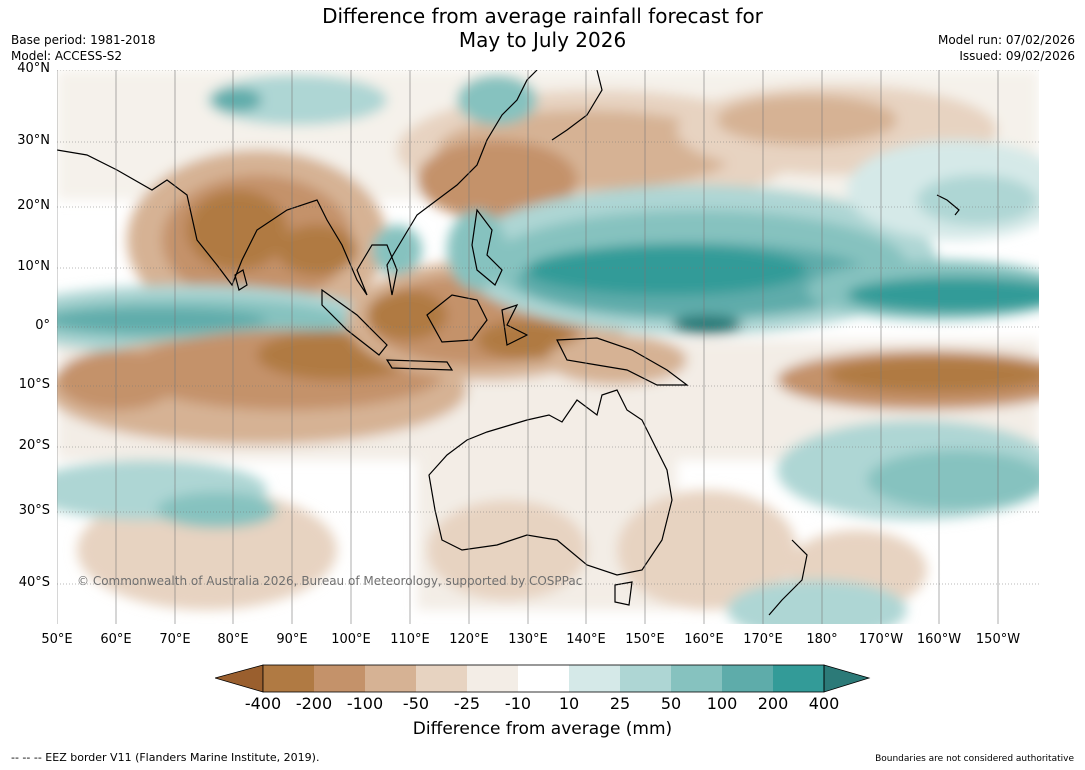 This screenshot has height=770, width=1085. What do you see at coordinates (233, 639) in the screenshot?
I see `lon-label-80e: 80°E` at bounding box center [233, 639].